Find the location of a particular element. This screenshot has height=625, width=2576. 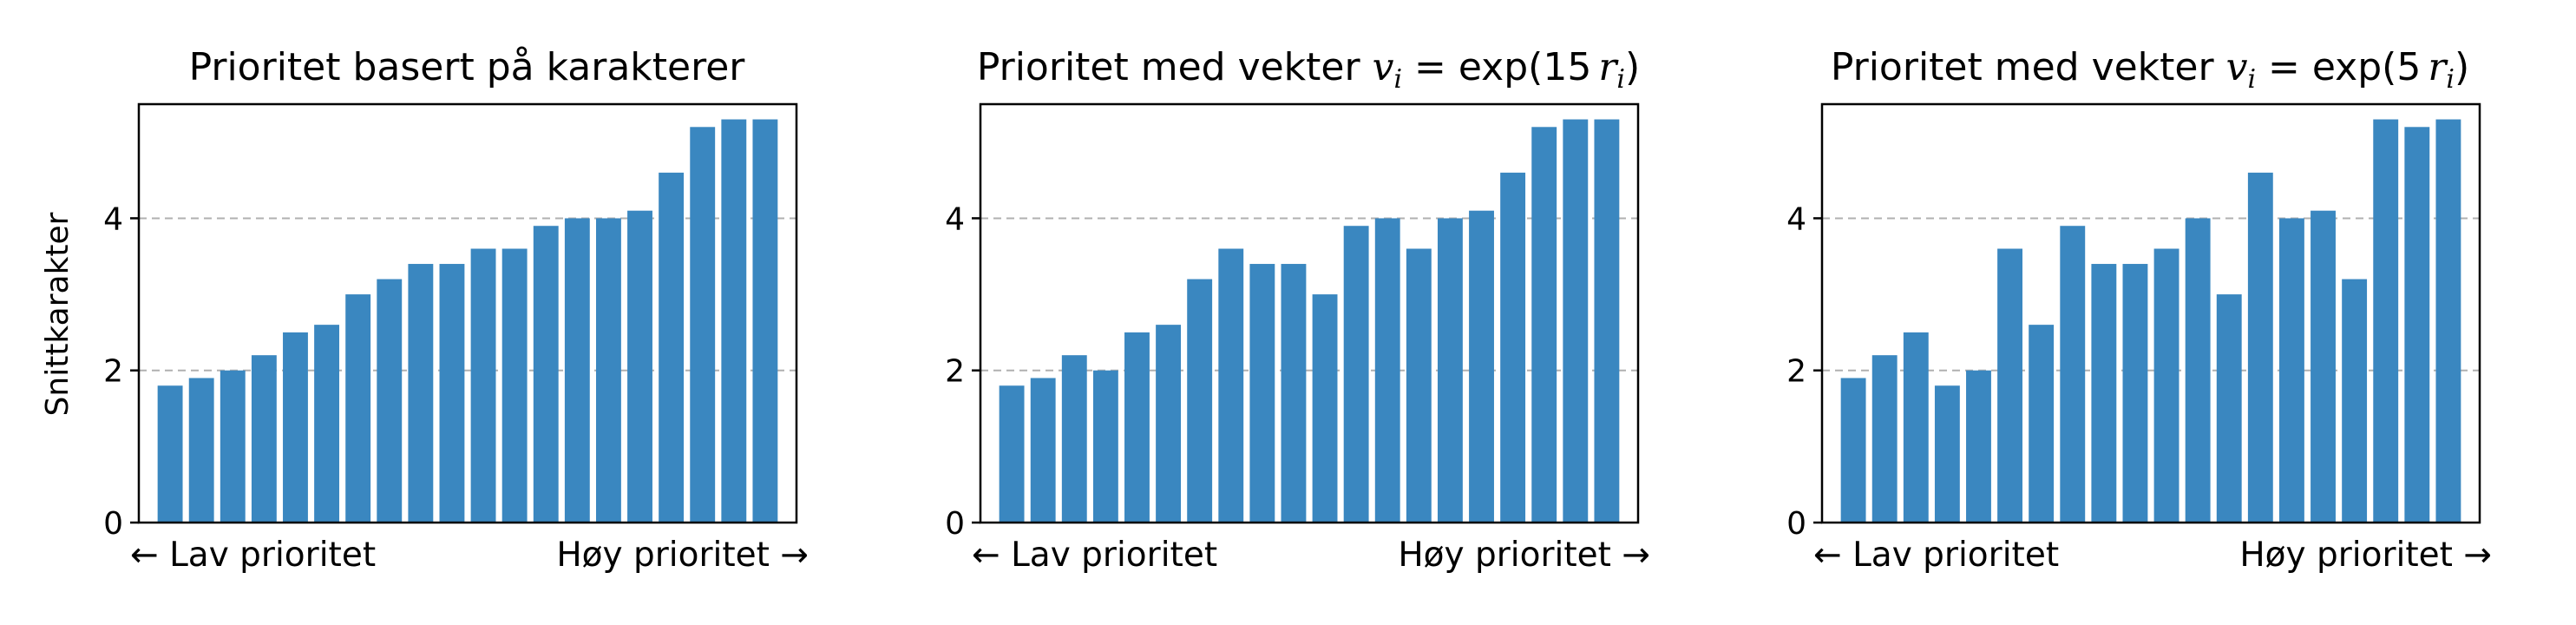

chart-title: Prioritet basert på karakterer is located at coordinates (467, 67).